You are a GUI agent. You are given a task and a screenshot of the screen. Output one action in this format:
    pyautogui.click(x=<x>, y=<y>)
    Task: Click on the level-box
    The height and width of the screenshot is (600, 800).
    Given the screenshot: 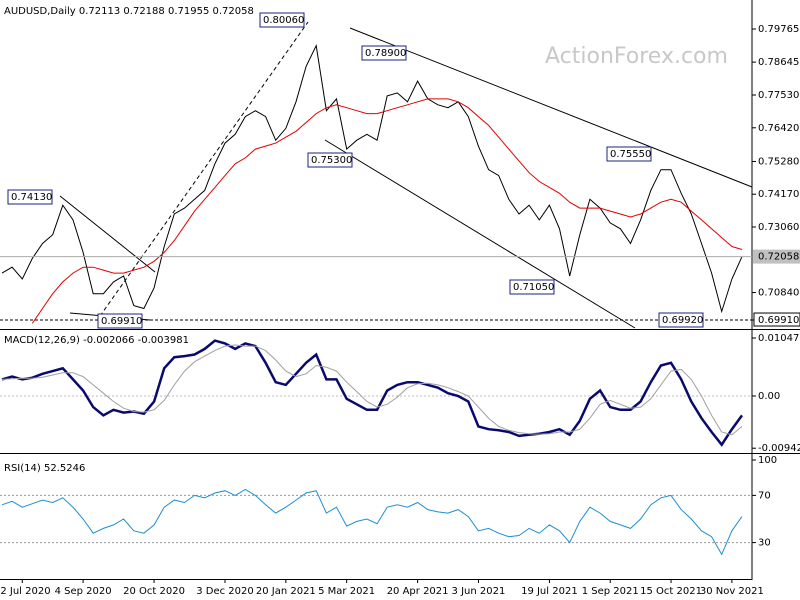 What is the action you would take?
    pyautogui.click(x=776, y=319)
    